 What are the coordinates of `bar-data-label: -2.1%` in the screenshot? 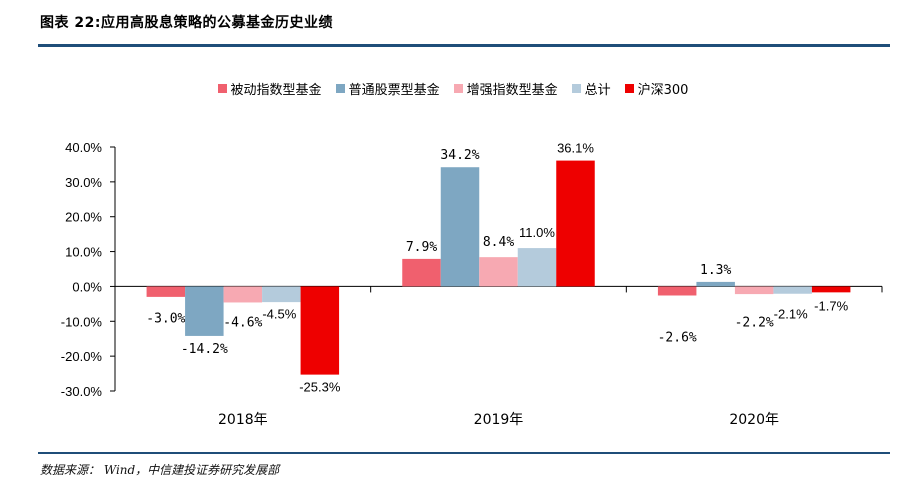 It's located at (791, 313).